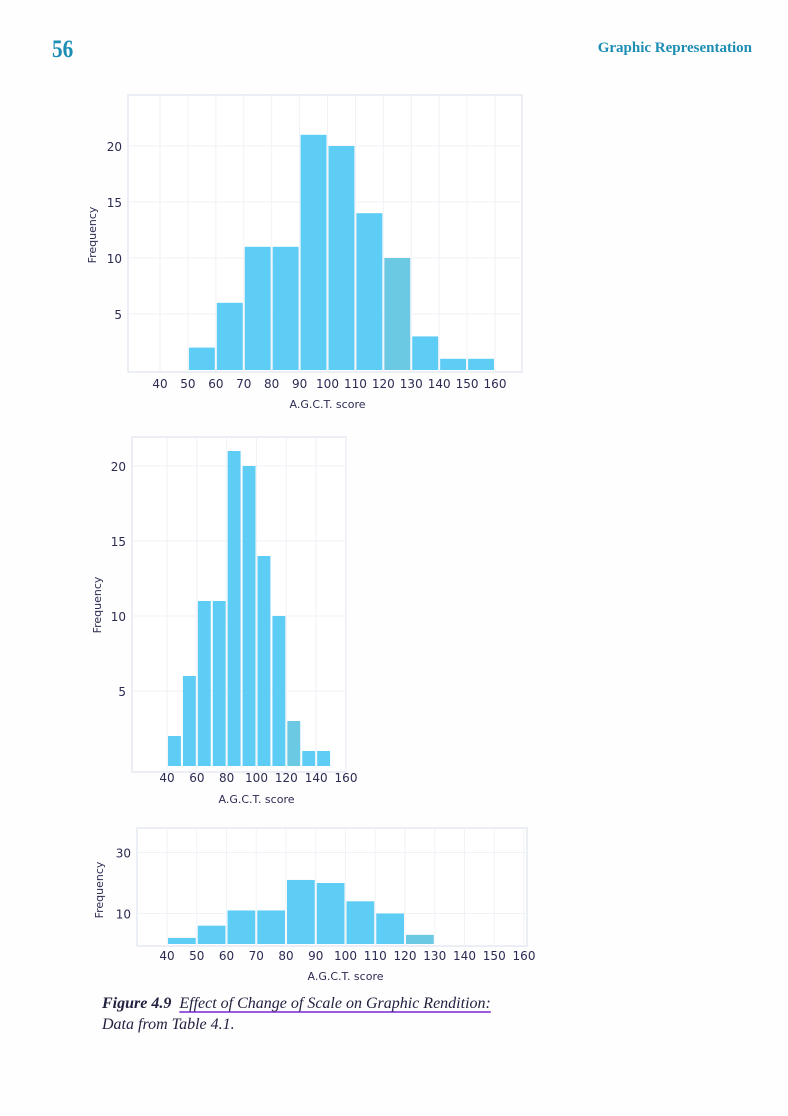 This screenshot has height=1116, width=788. What do you see at coordinates (137, 1003) in the screenshot?
I see `figure-label: Figure 4.9` at bounding box center [137, 1003].